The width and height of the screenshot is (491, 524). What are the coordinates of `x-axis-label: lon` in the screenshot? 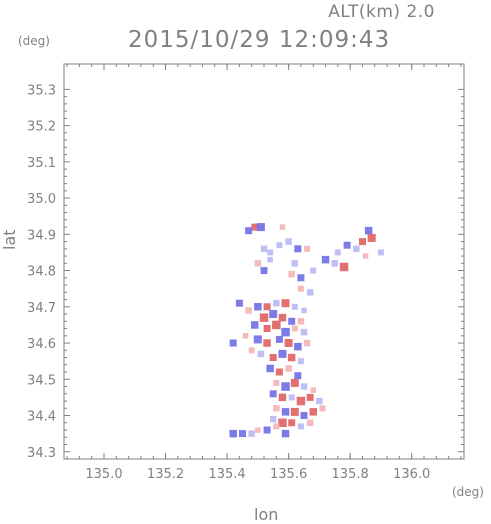 It's located at (266, 514).